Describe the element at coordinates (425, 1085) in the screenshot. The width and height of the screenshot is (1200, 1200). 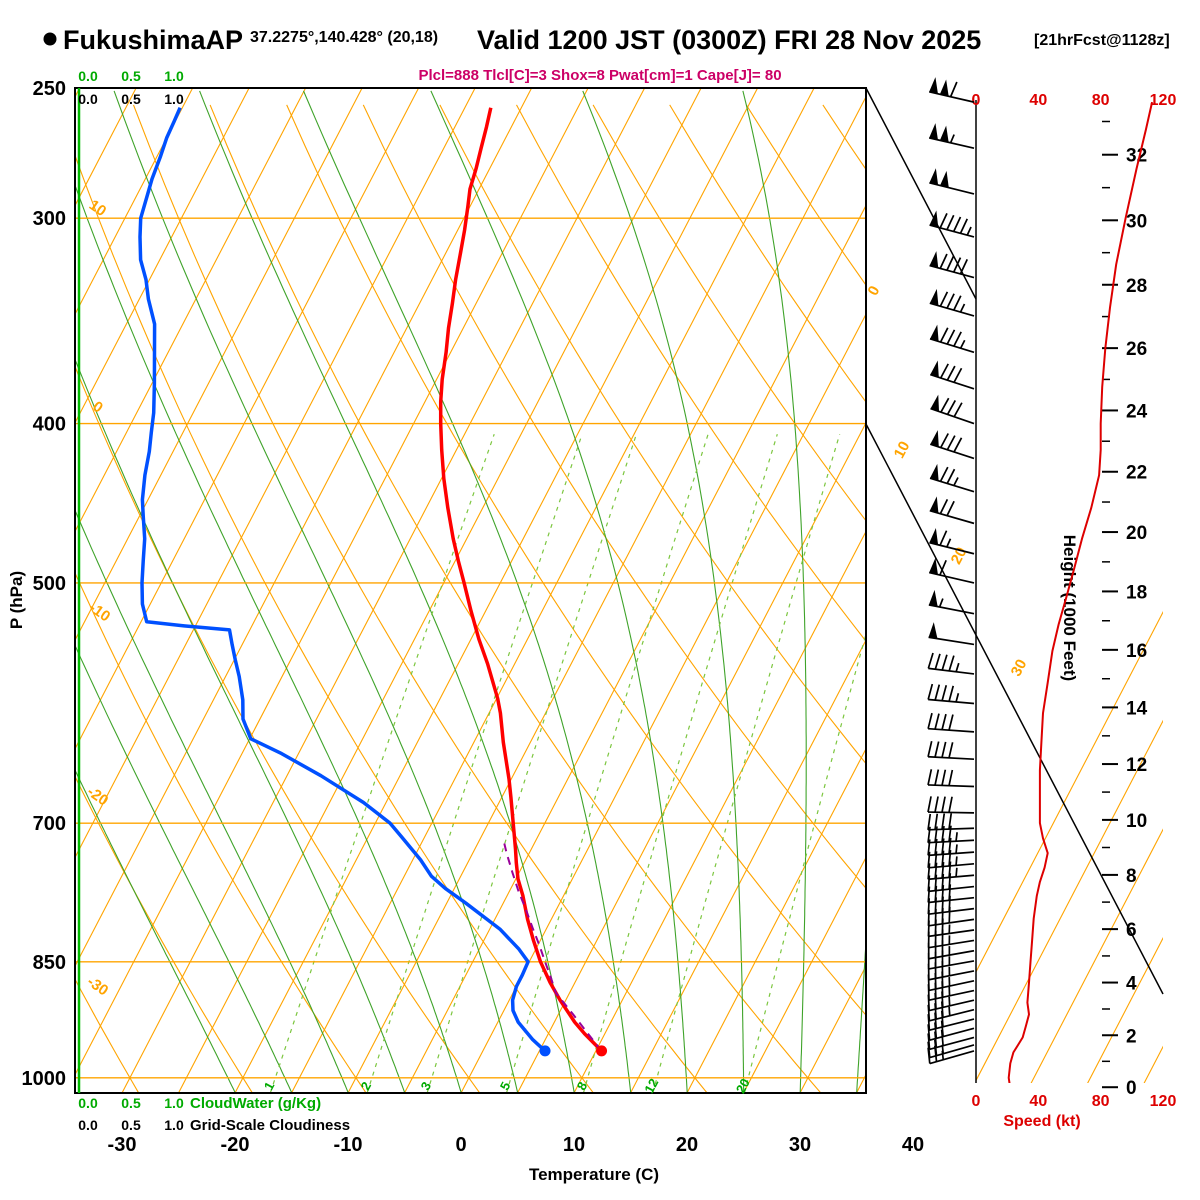
I see `mixing-ratio-label: 3` at that location.